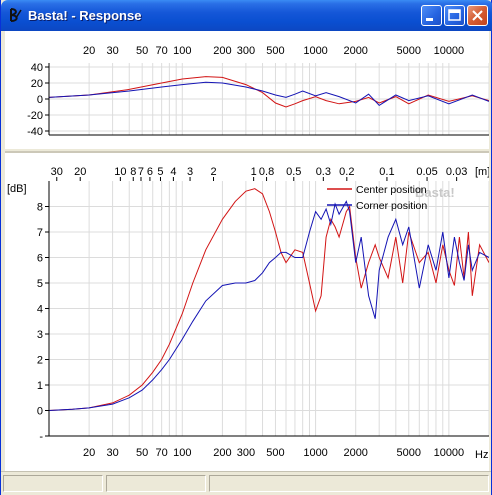  I want to click on y-tick-label: -, so click(41, 437).